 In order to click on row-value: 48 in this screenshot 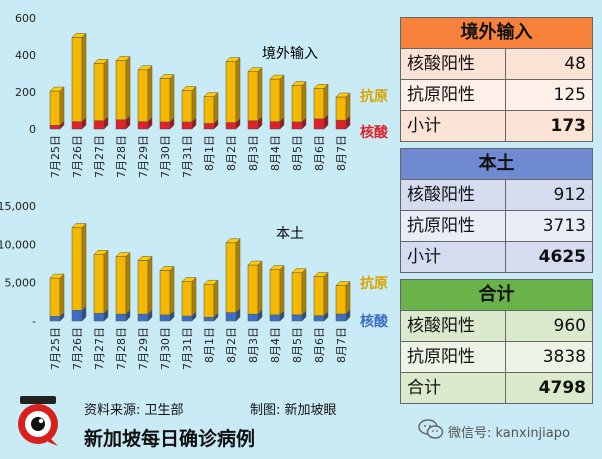, I will do `click(575, 64)`.